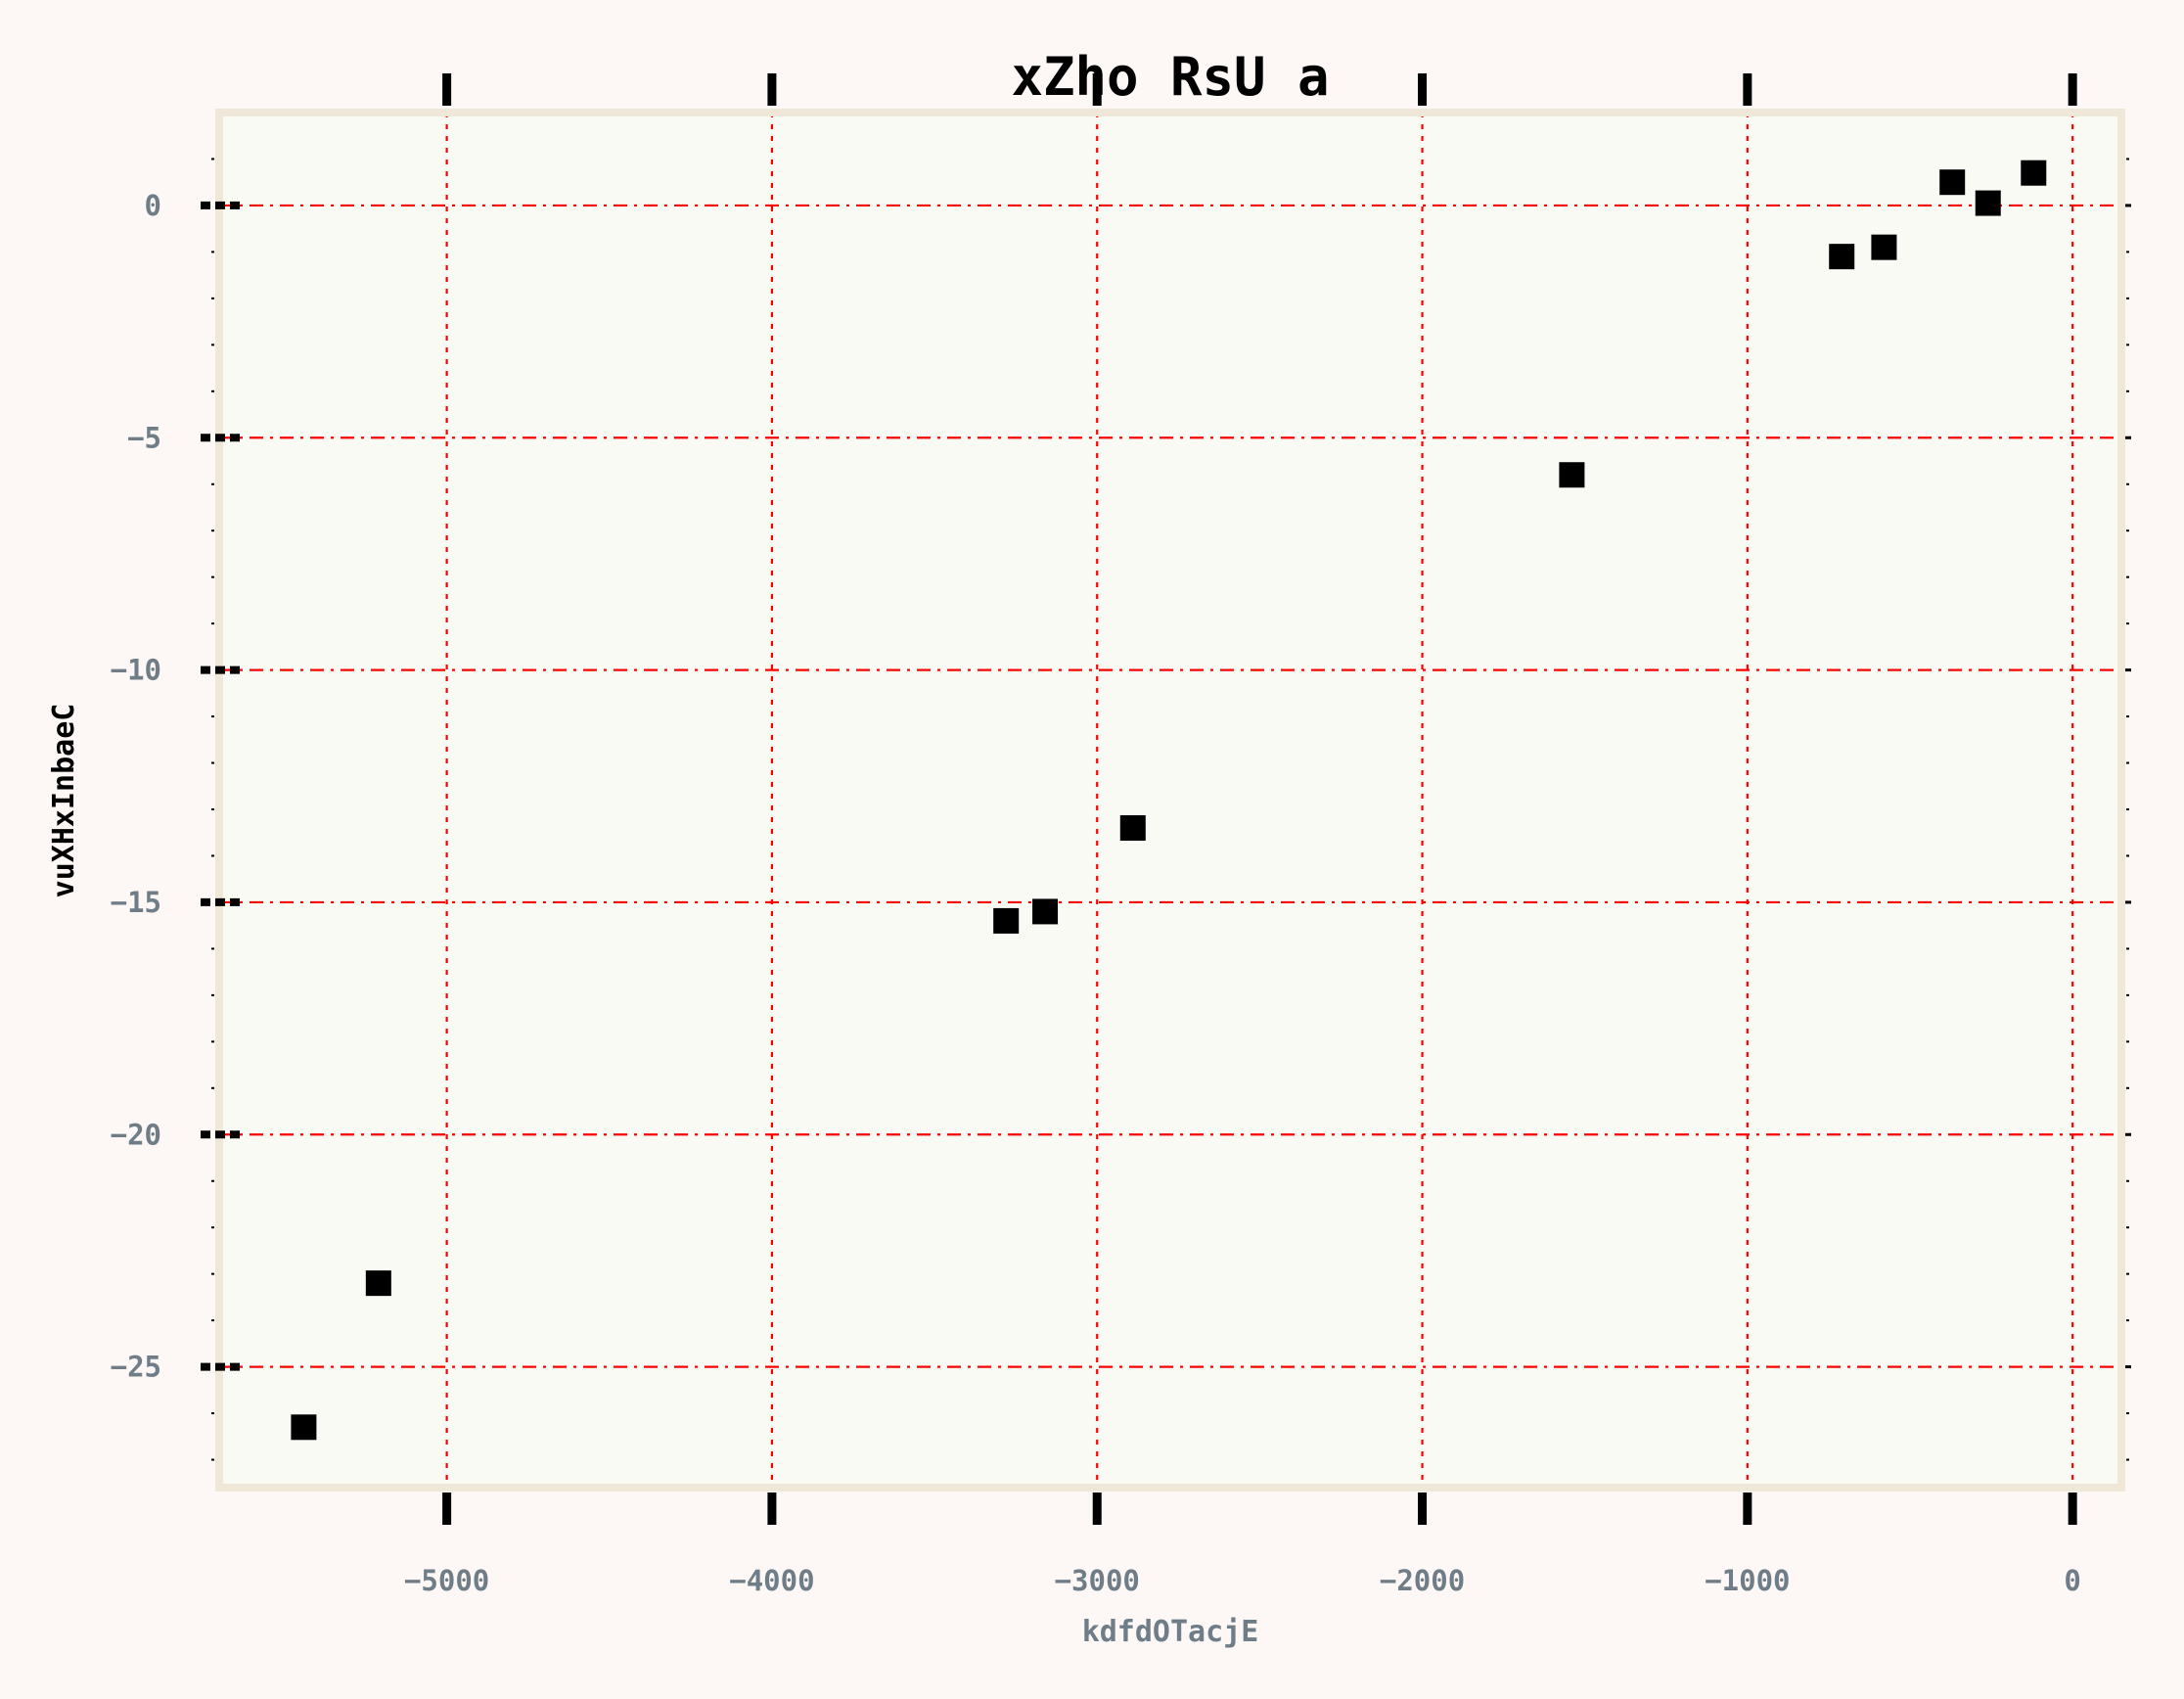 This screenshot has width=2184, height=1699. Describe the element at coordinates (136, 902) in the screenshot. I see `y-tick-label: −15` at that location.